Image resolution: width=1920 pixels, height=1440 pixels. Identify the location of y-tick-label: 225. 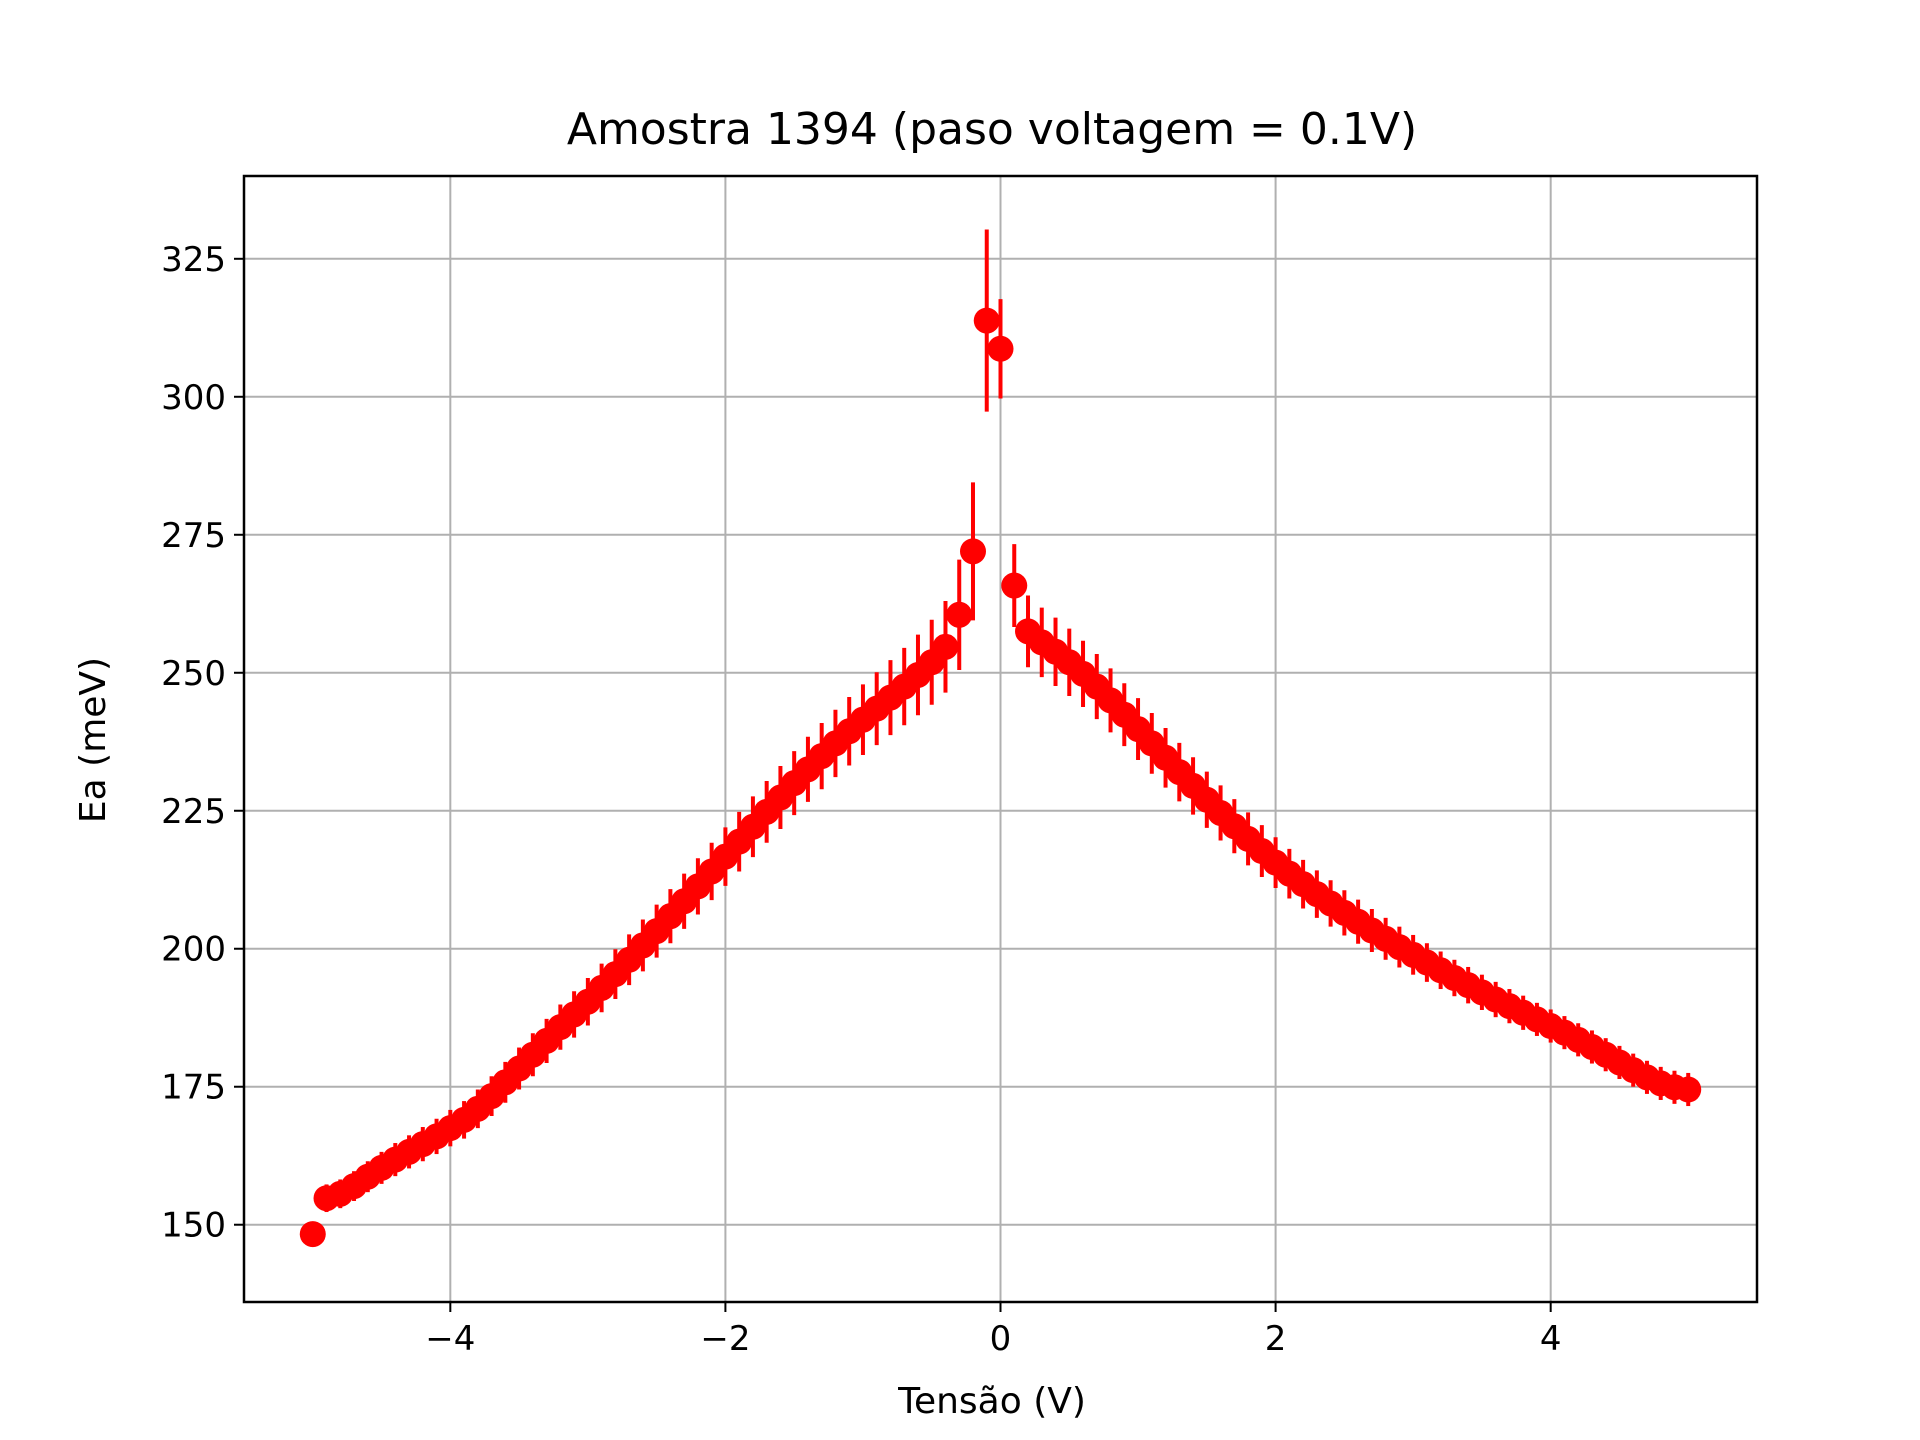
(193, 812).